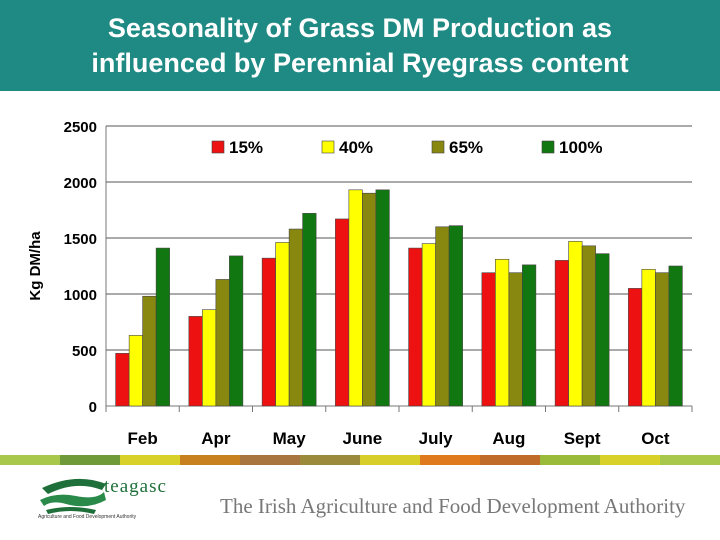 The image size is (720, 540). What do you see at coordinates (360, 62) in the screenshot?
I see `title-line-2: influenced by Perennial Ryegrass content` at bounding box center [360, 62].